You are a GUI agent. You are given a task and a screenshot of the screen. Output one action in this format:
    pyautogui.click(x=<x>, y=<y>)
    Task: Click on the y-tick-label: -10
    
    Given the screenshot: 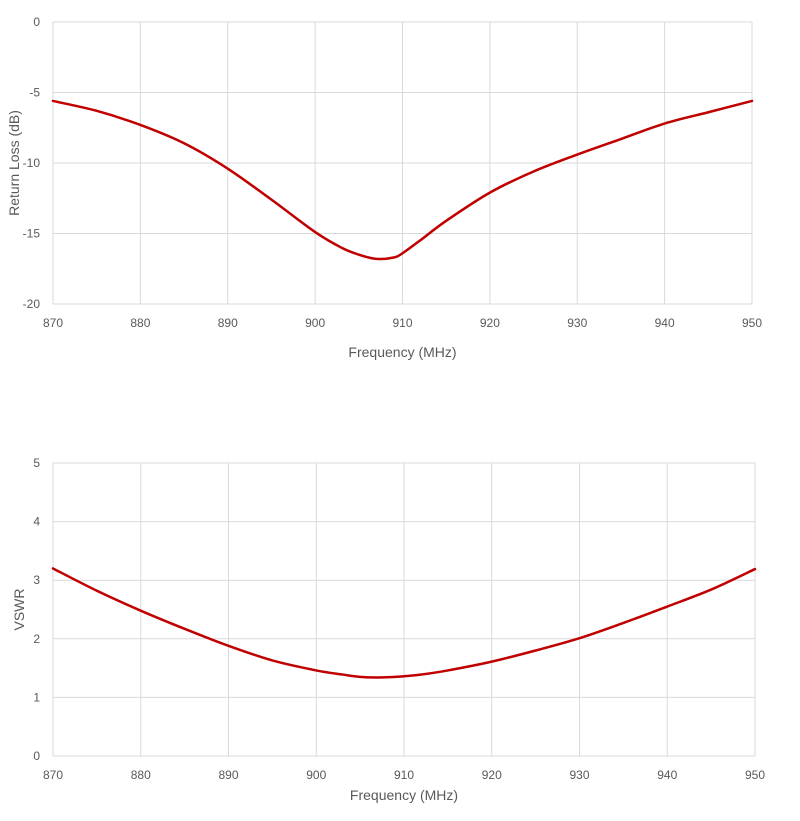 What is the action you would take?
    pyautogui.click(x=32, y=163)
    